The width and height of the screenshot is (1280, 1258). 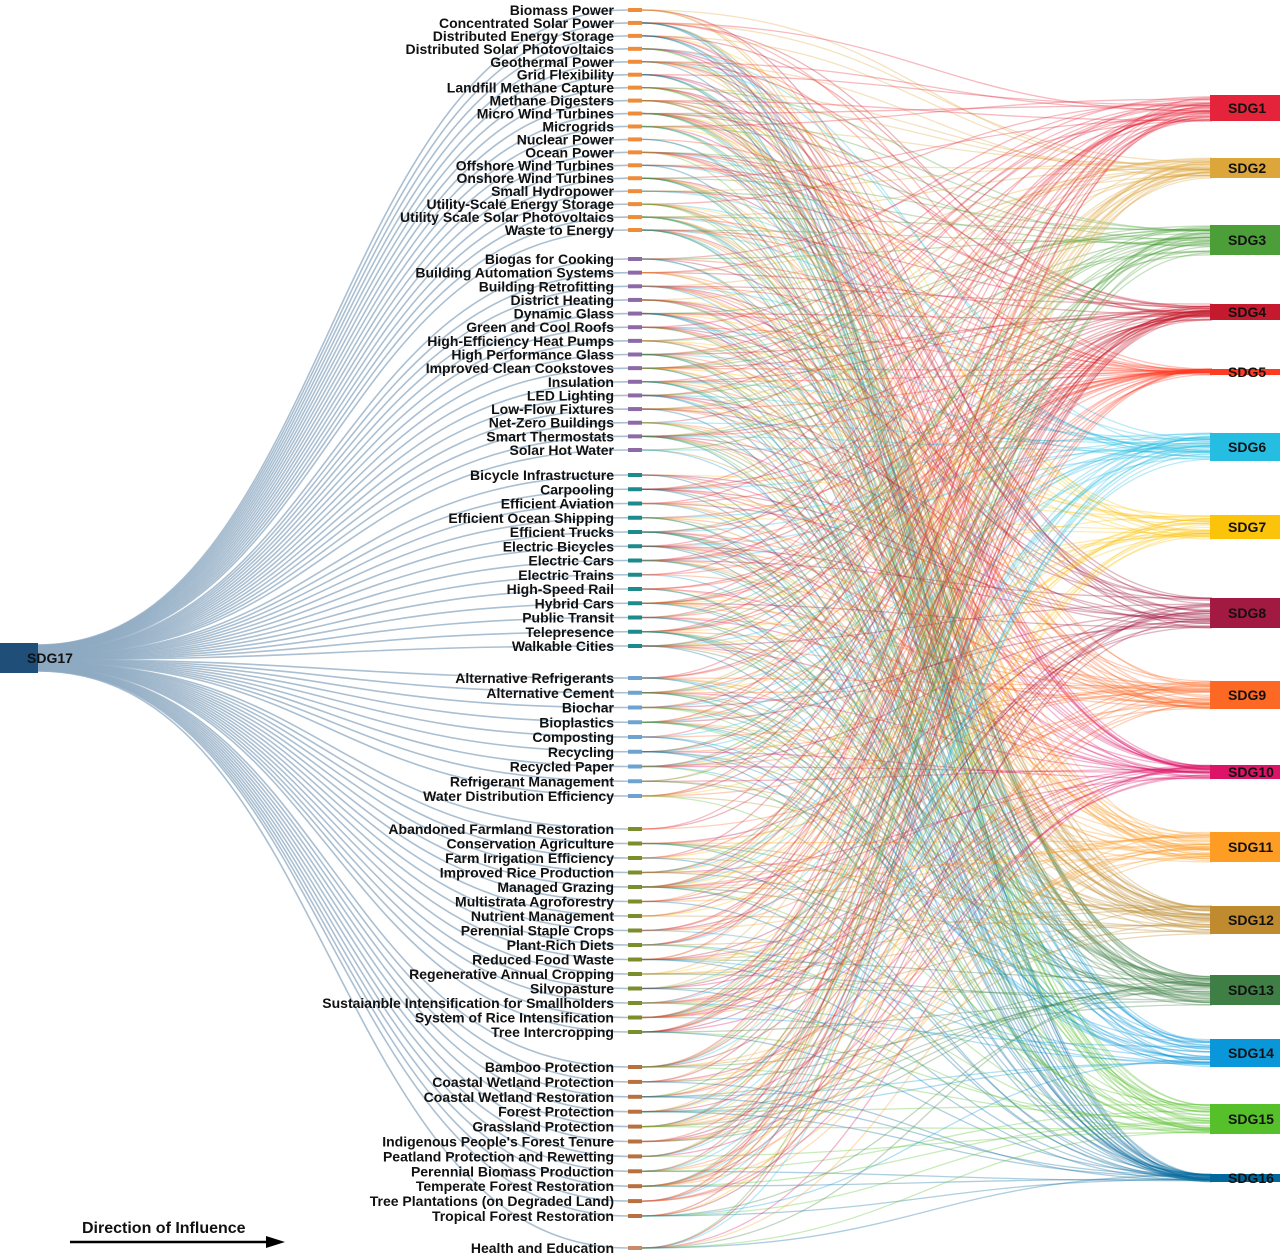 I want to click on legend-label: Direction of Influence, so click(x=164, y=1228).